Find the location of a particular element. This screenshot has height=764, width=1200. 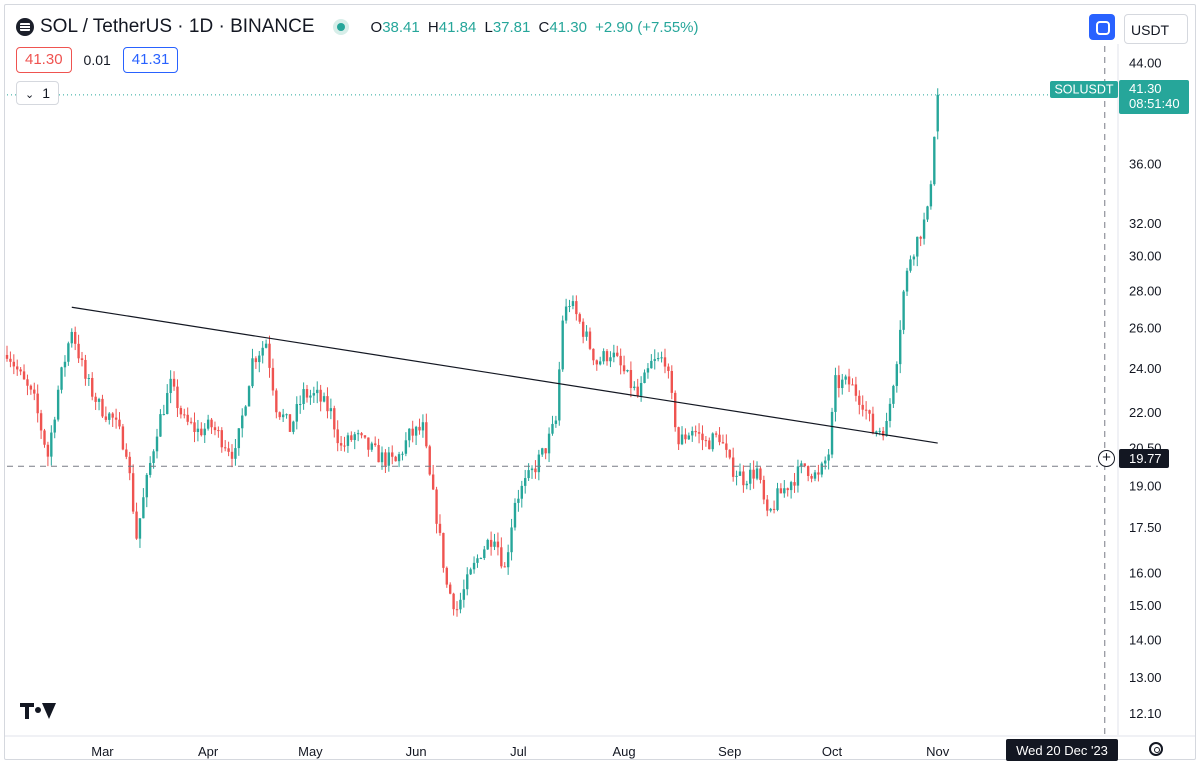

time-tick-label: May is located at coordinates (310, 751).